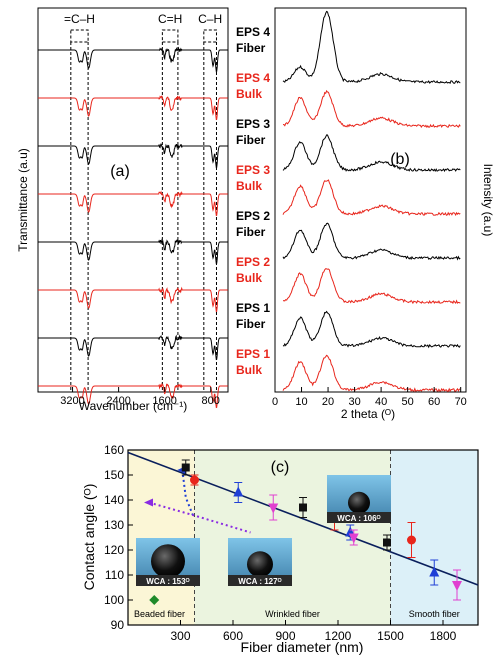  Describe the element at coordinates (154, 600) in the screenshot. I see `data-point-diamond` at that location.